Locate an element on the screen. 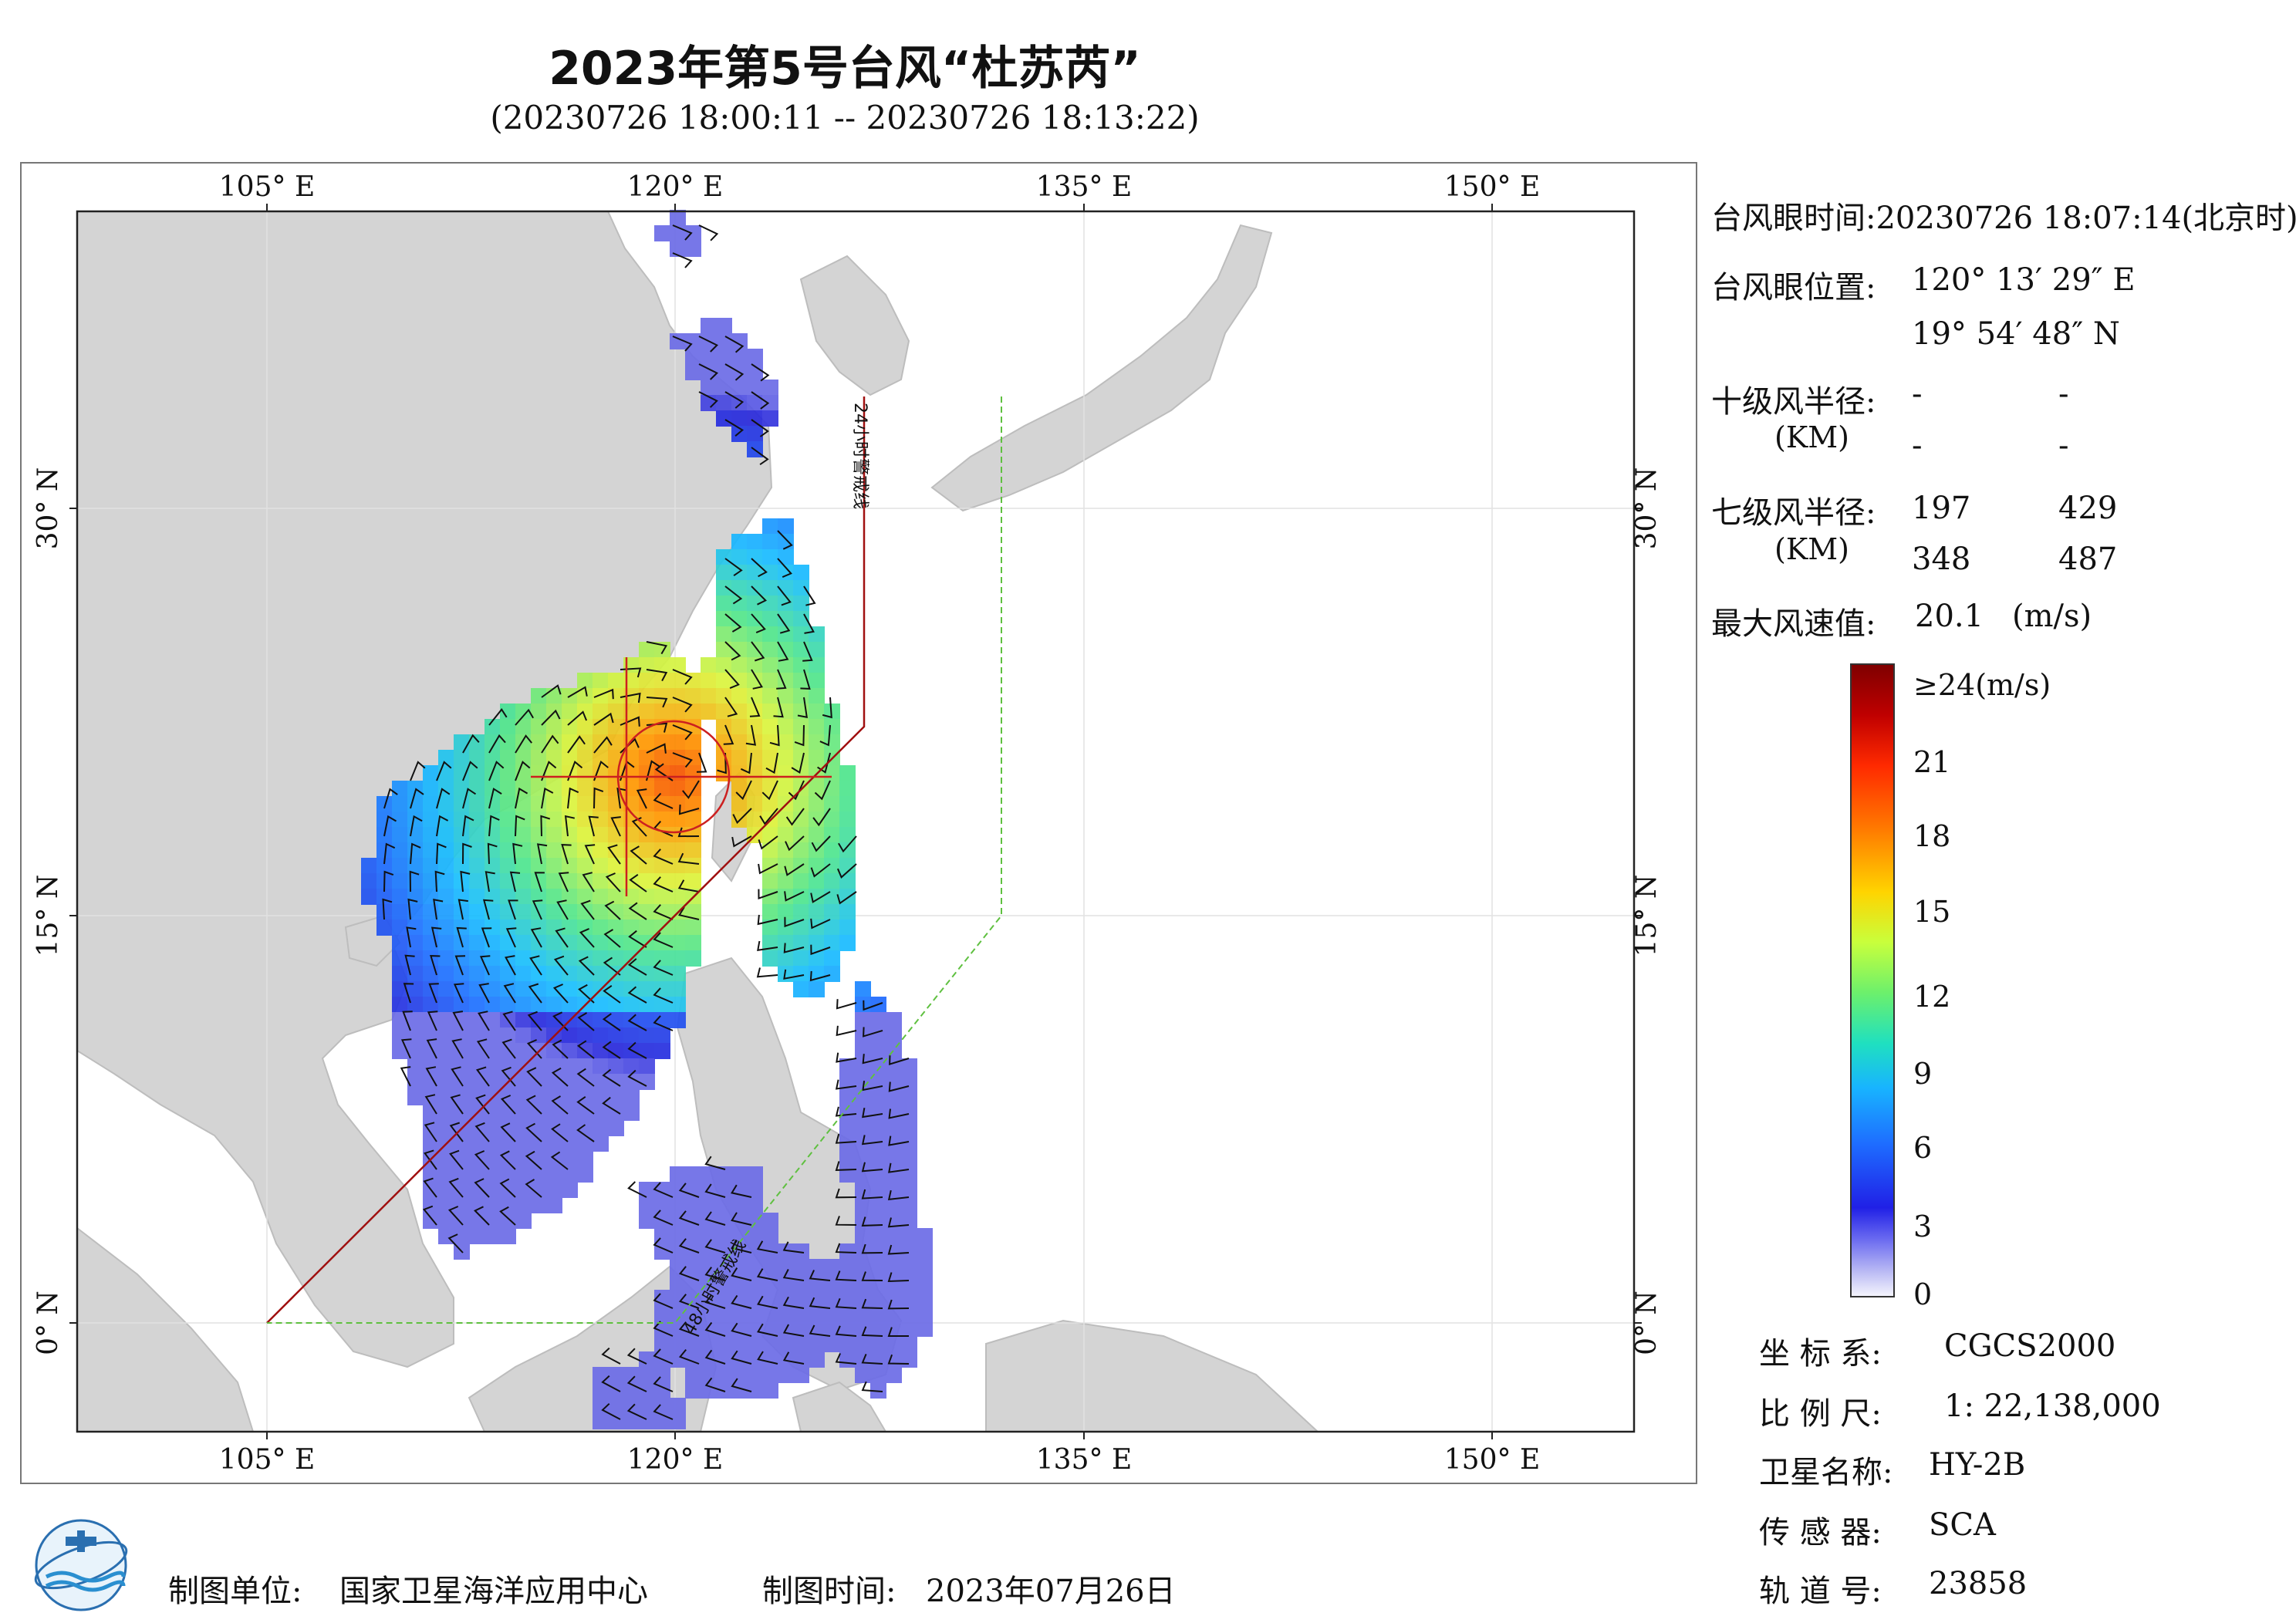  r7-value-2: 429 is located at coordinates (2088, 508).